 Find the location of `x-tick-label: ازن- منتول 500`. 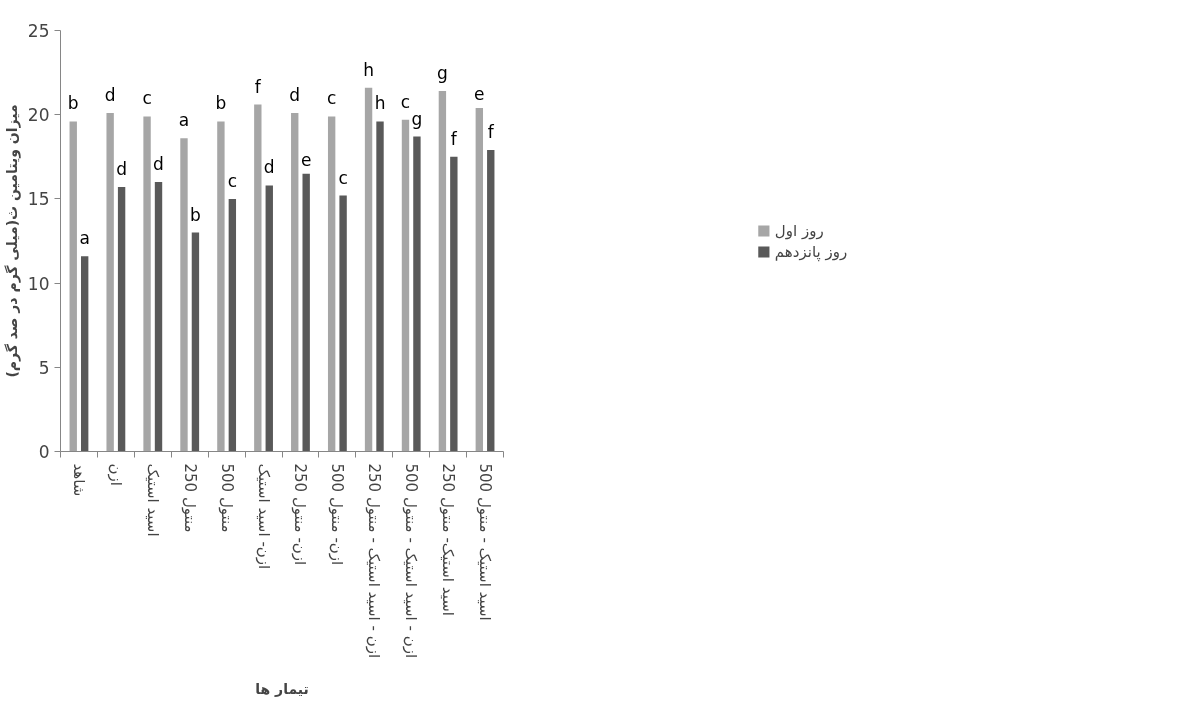

x-tick-label: ازن- منتول 500 is located at coordinates (337, 514).